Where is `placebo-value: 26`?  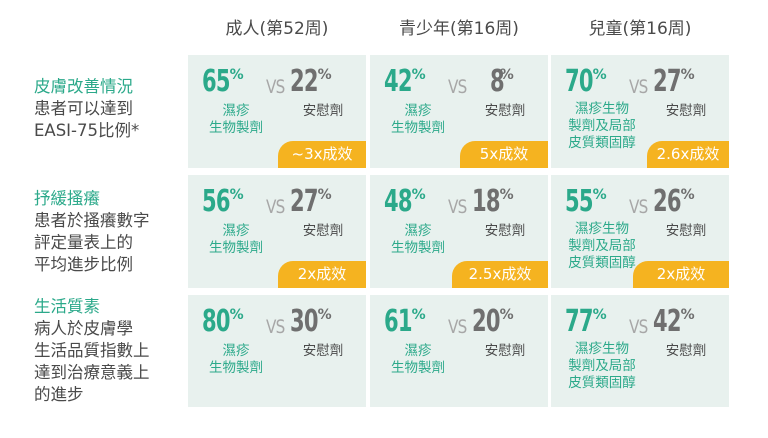 placebo-value: 26 is located at coordinates (667, 201).